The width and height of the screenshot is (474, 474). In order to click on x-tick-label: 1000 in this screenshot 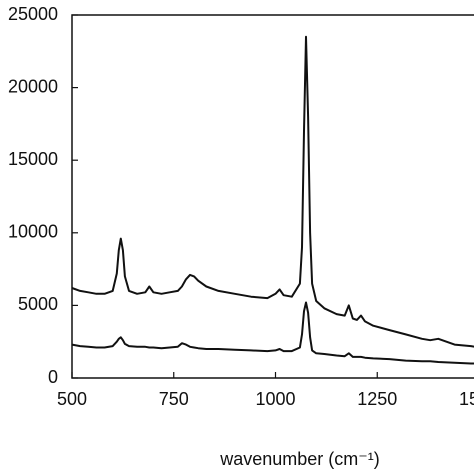, I will do `click(275, 399)`.